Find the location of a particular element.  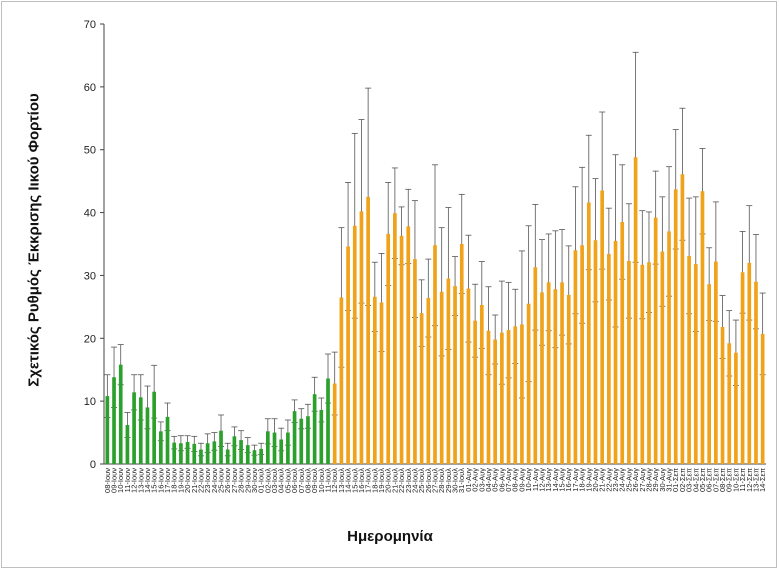

x-tick-label: 13-Σεπ is located at coordinates (755, 480).